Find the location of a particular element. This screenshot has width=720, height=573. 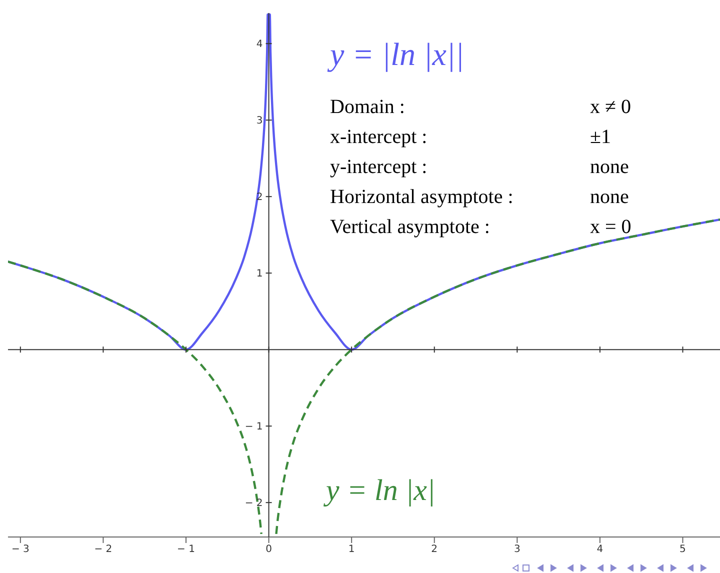

x-tick-label: 3 is located at coordinates (517, 550).